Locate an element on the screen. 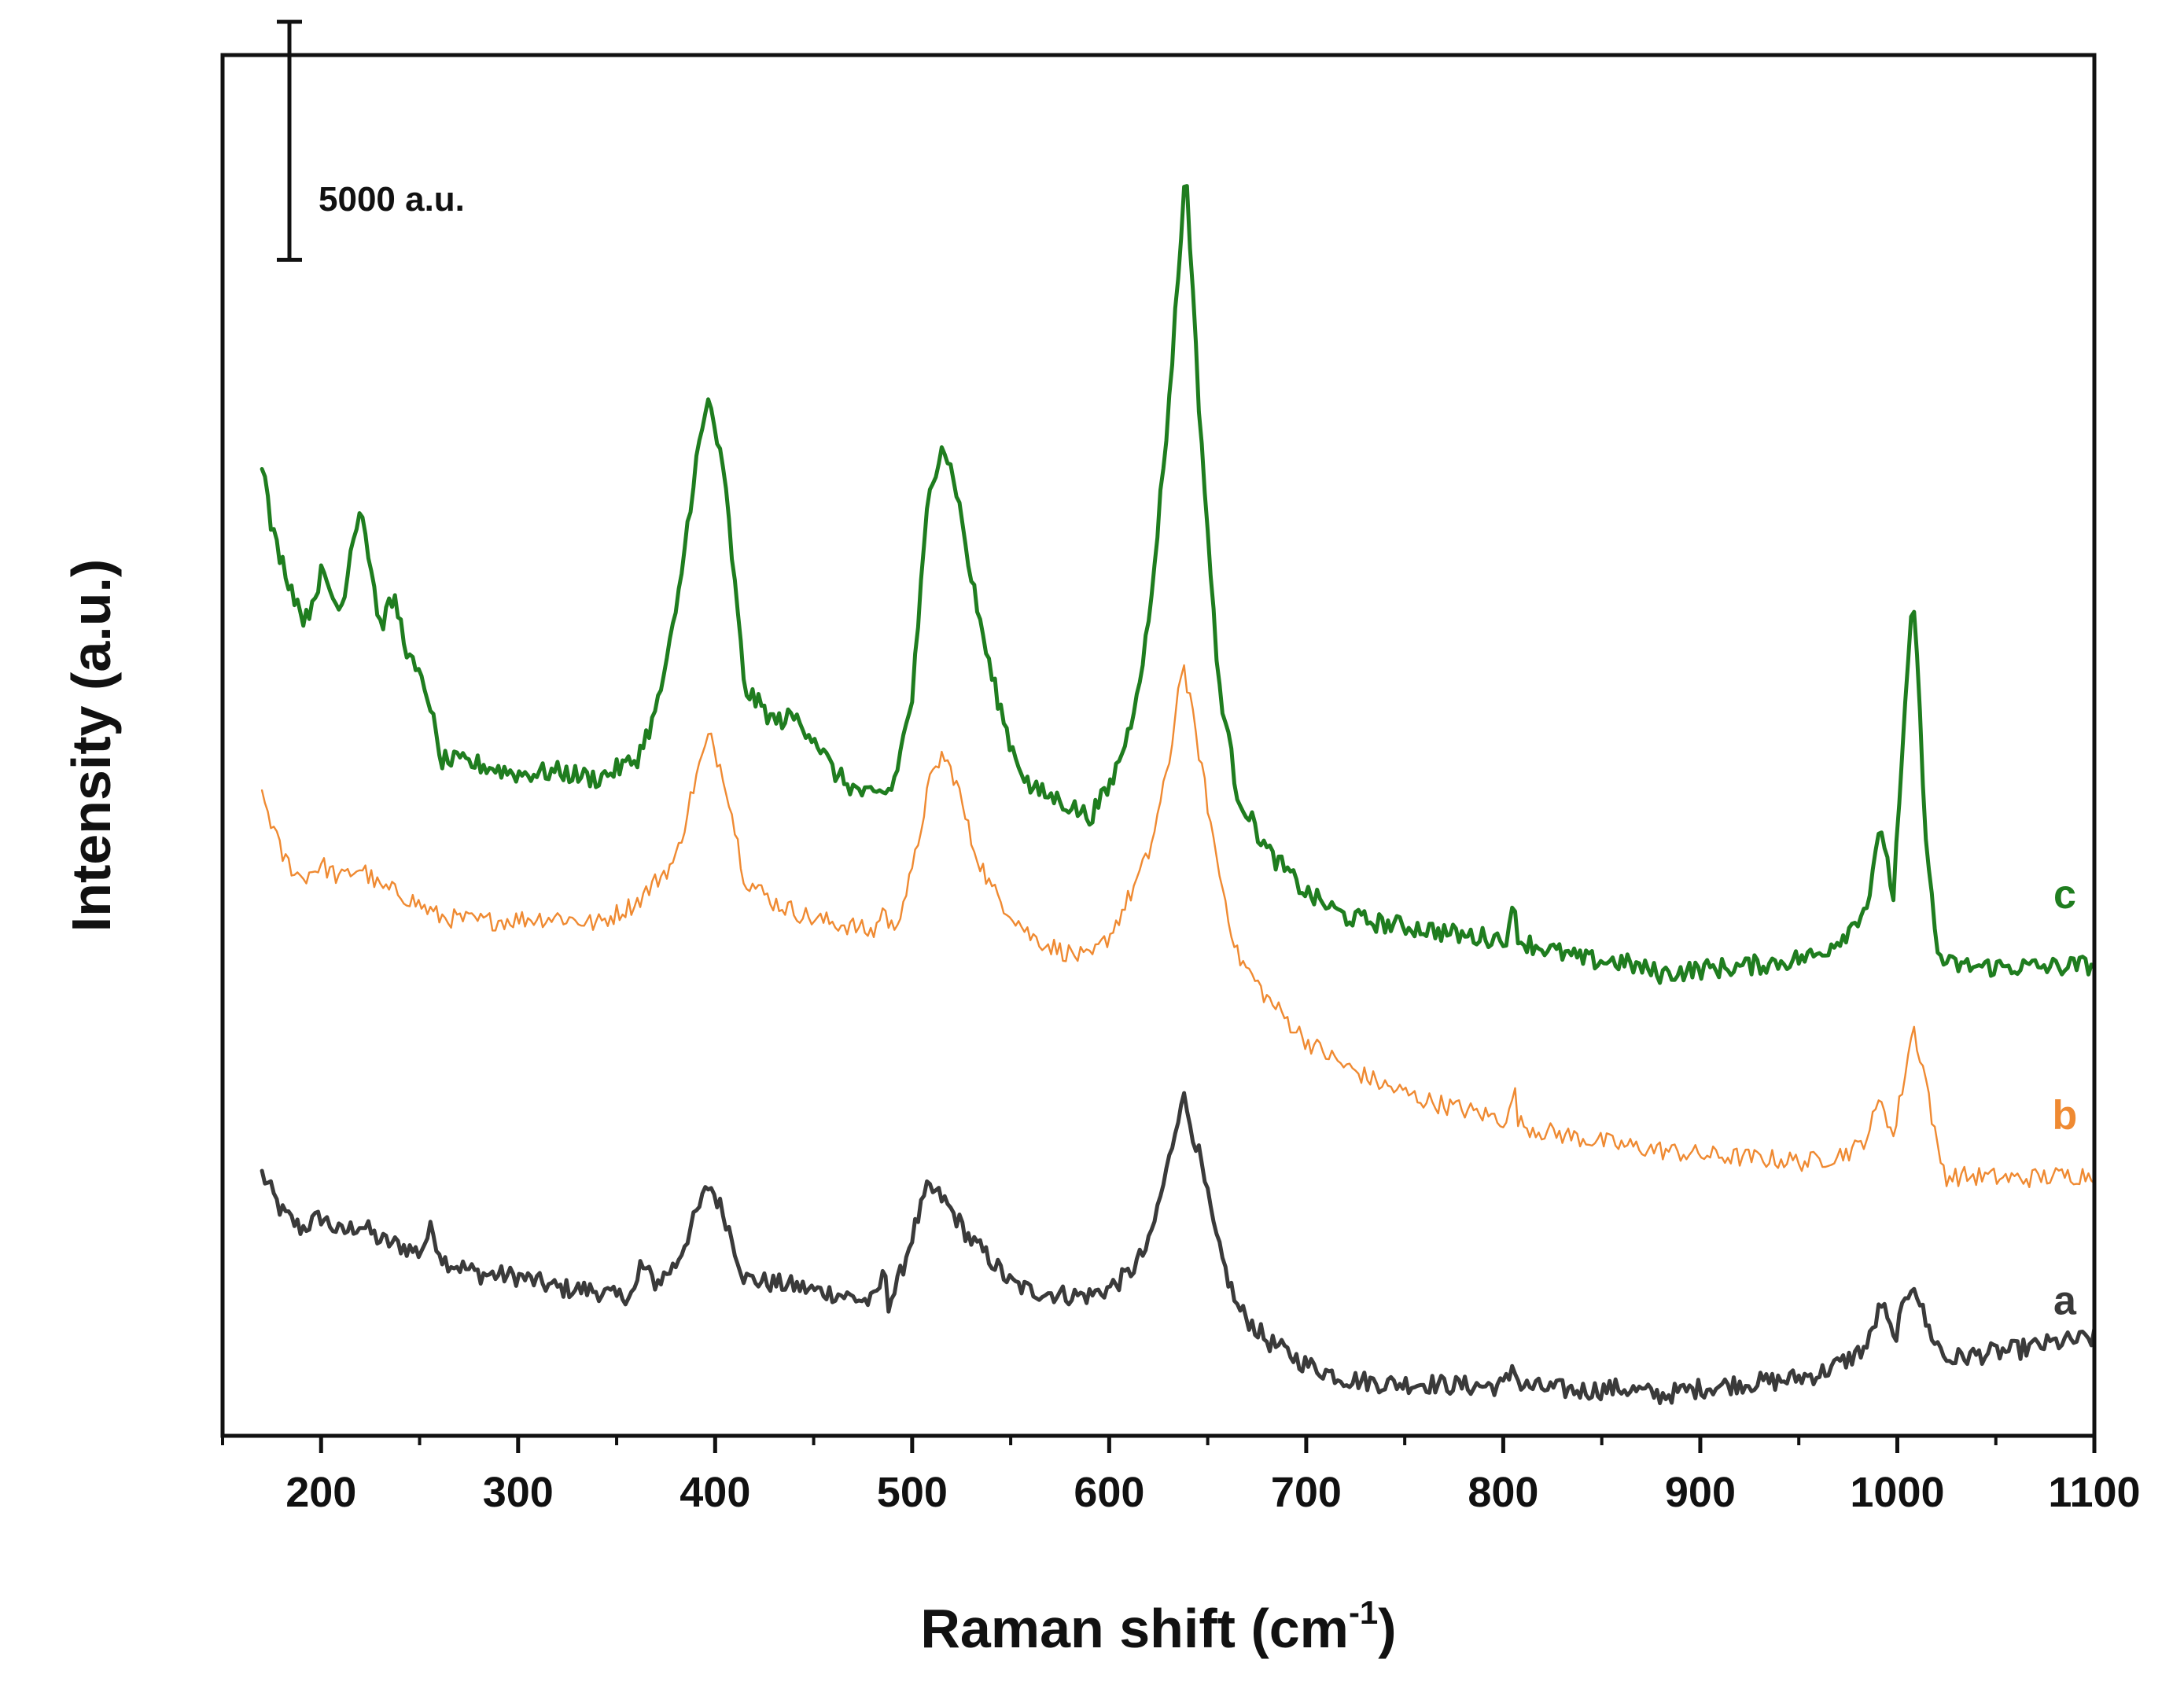 The width and height of the screenshot is (2184, 1689). x-axis-title: Raman shift (cm-1) is located at coordinates (1158, 1626).